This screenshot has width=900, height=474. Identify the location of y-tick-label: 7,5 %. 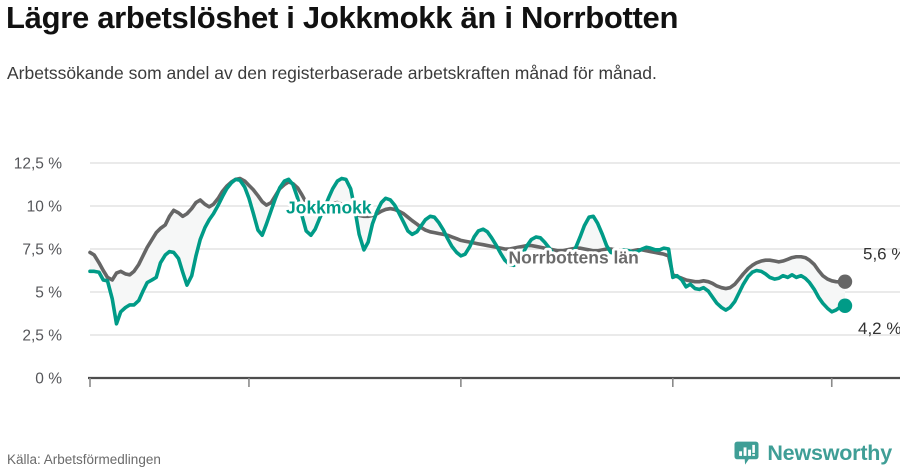
(42, 250).